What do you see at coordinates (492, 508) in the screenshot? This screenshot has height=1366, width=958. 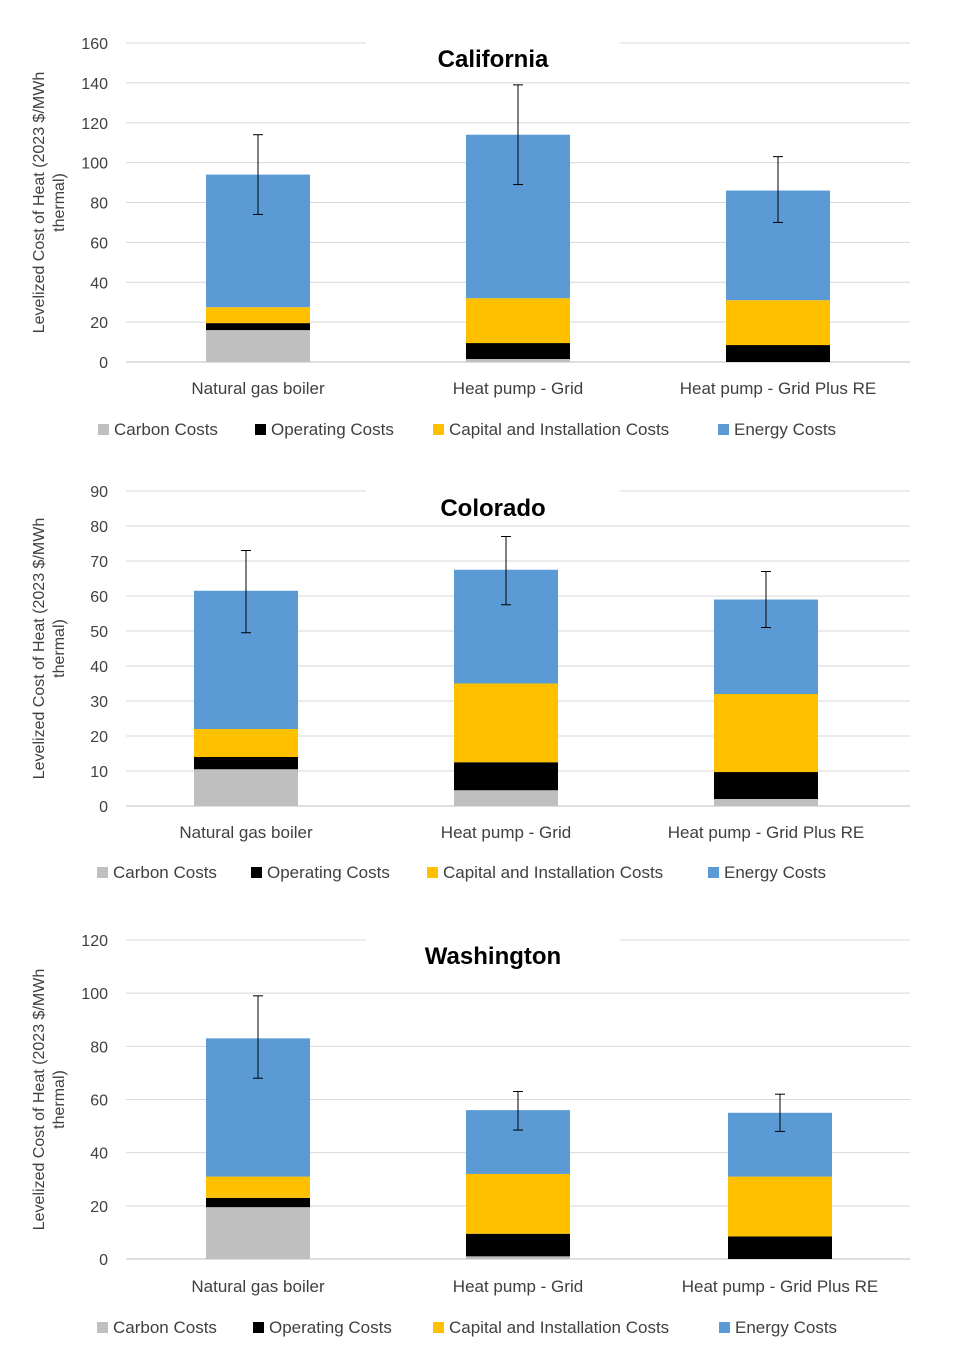 I see `chart-title: Colorado` at bounding box center [492, 508].